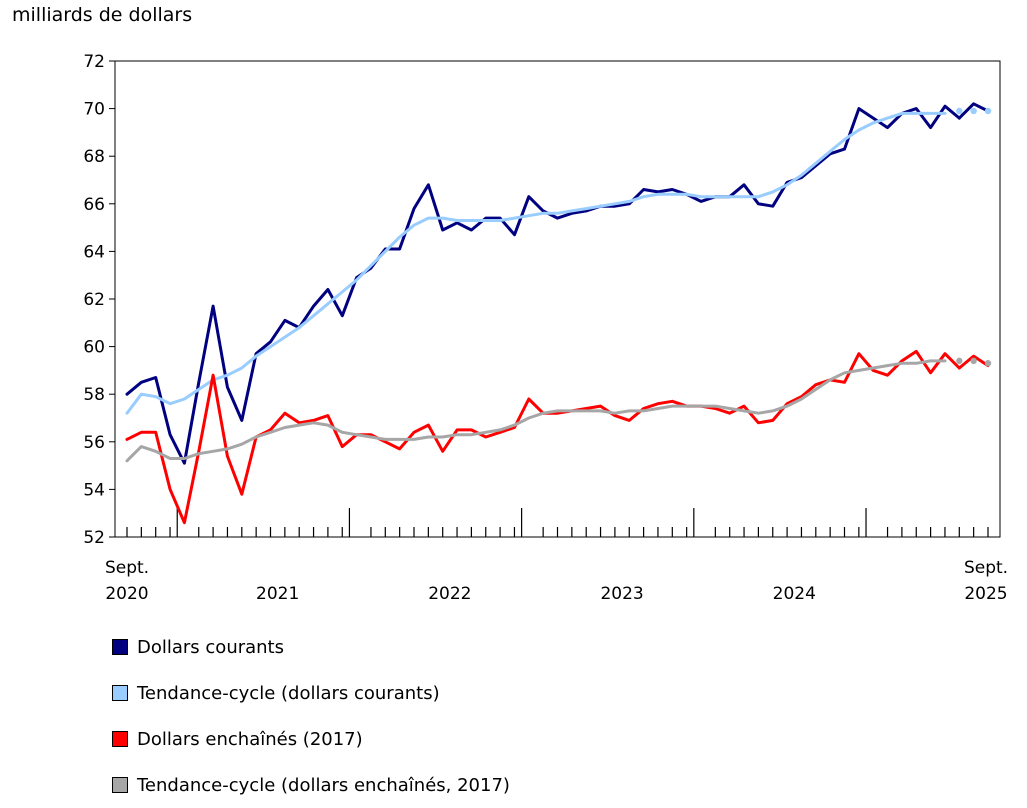 This screenshot has width=1027, height=808. I want to click on x-start-year-label: 2020, so click(126, 594).